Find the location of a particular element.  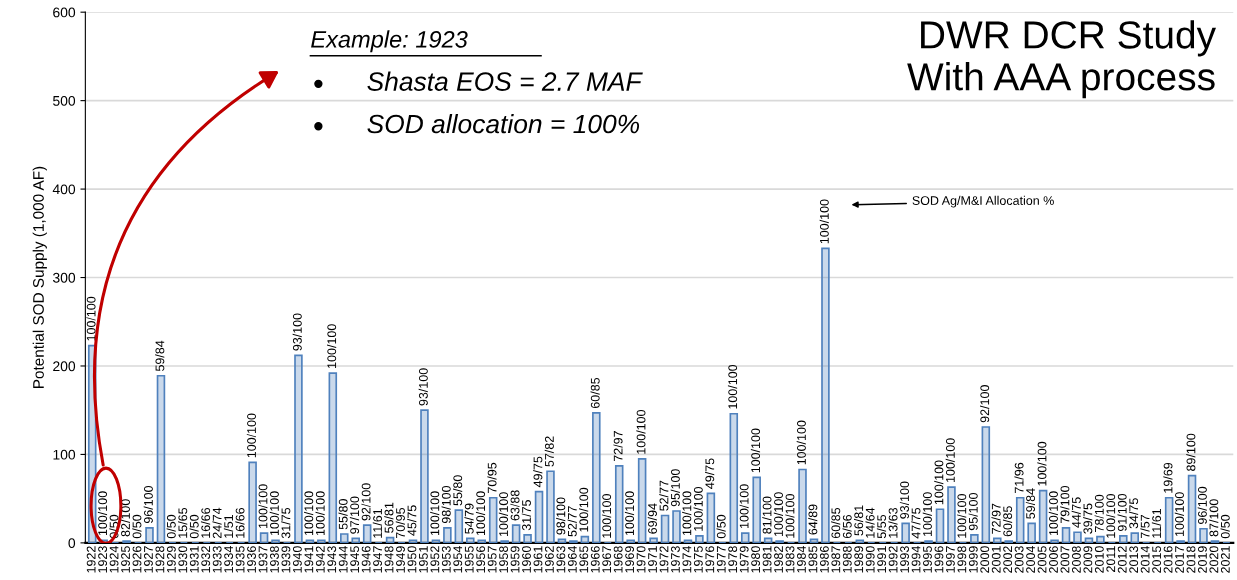

data-label: 81/100 is located at coordinates (767, 515).